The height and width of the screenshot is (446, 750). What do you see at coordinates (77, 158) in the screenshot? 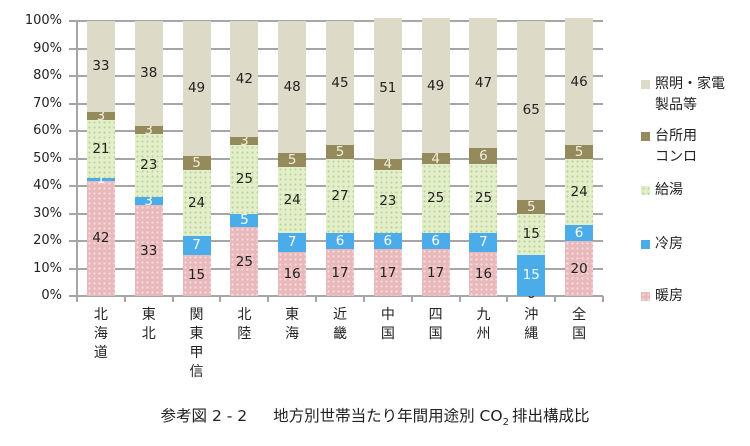
I see `y-axis` at bounding box center [77, 158].